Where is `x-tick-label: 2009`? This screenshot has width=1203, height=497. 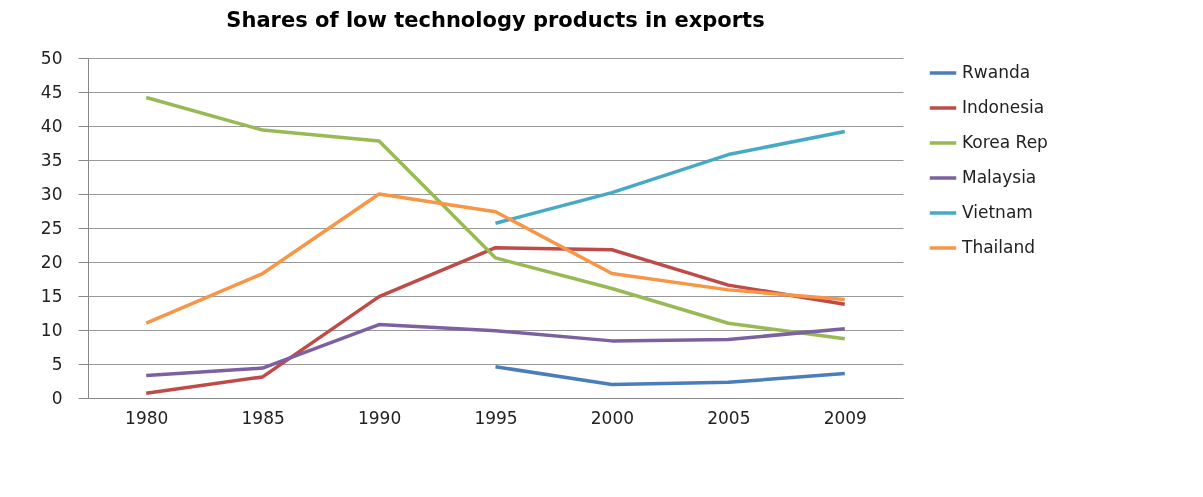 x-tick-label: 2009 is located at coordinates (845, 417).